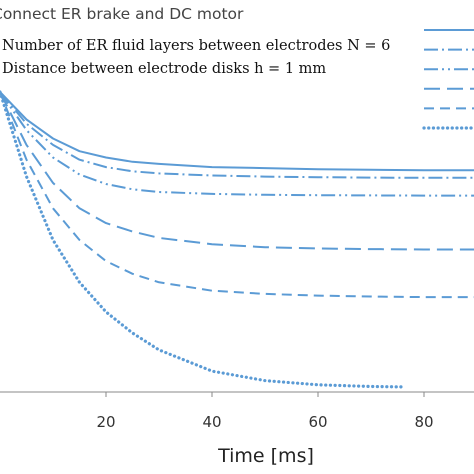 The width and height of the screenshot is (474, 474). What do you see at coordinates (448, 79) in the screenshot?
I see `legend` at bounding box center [448, 79].